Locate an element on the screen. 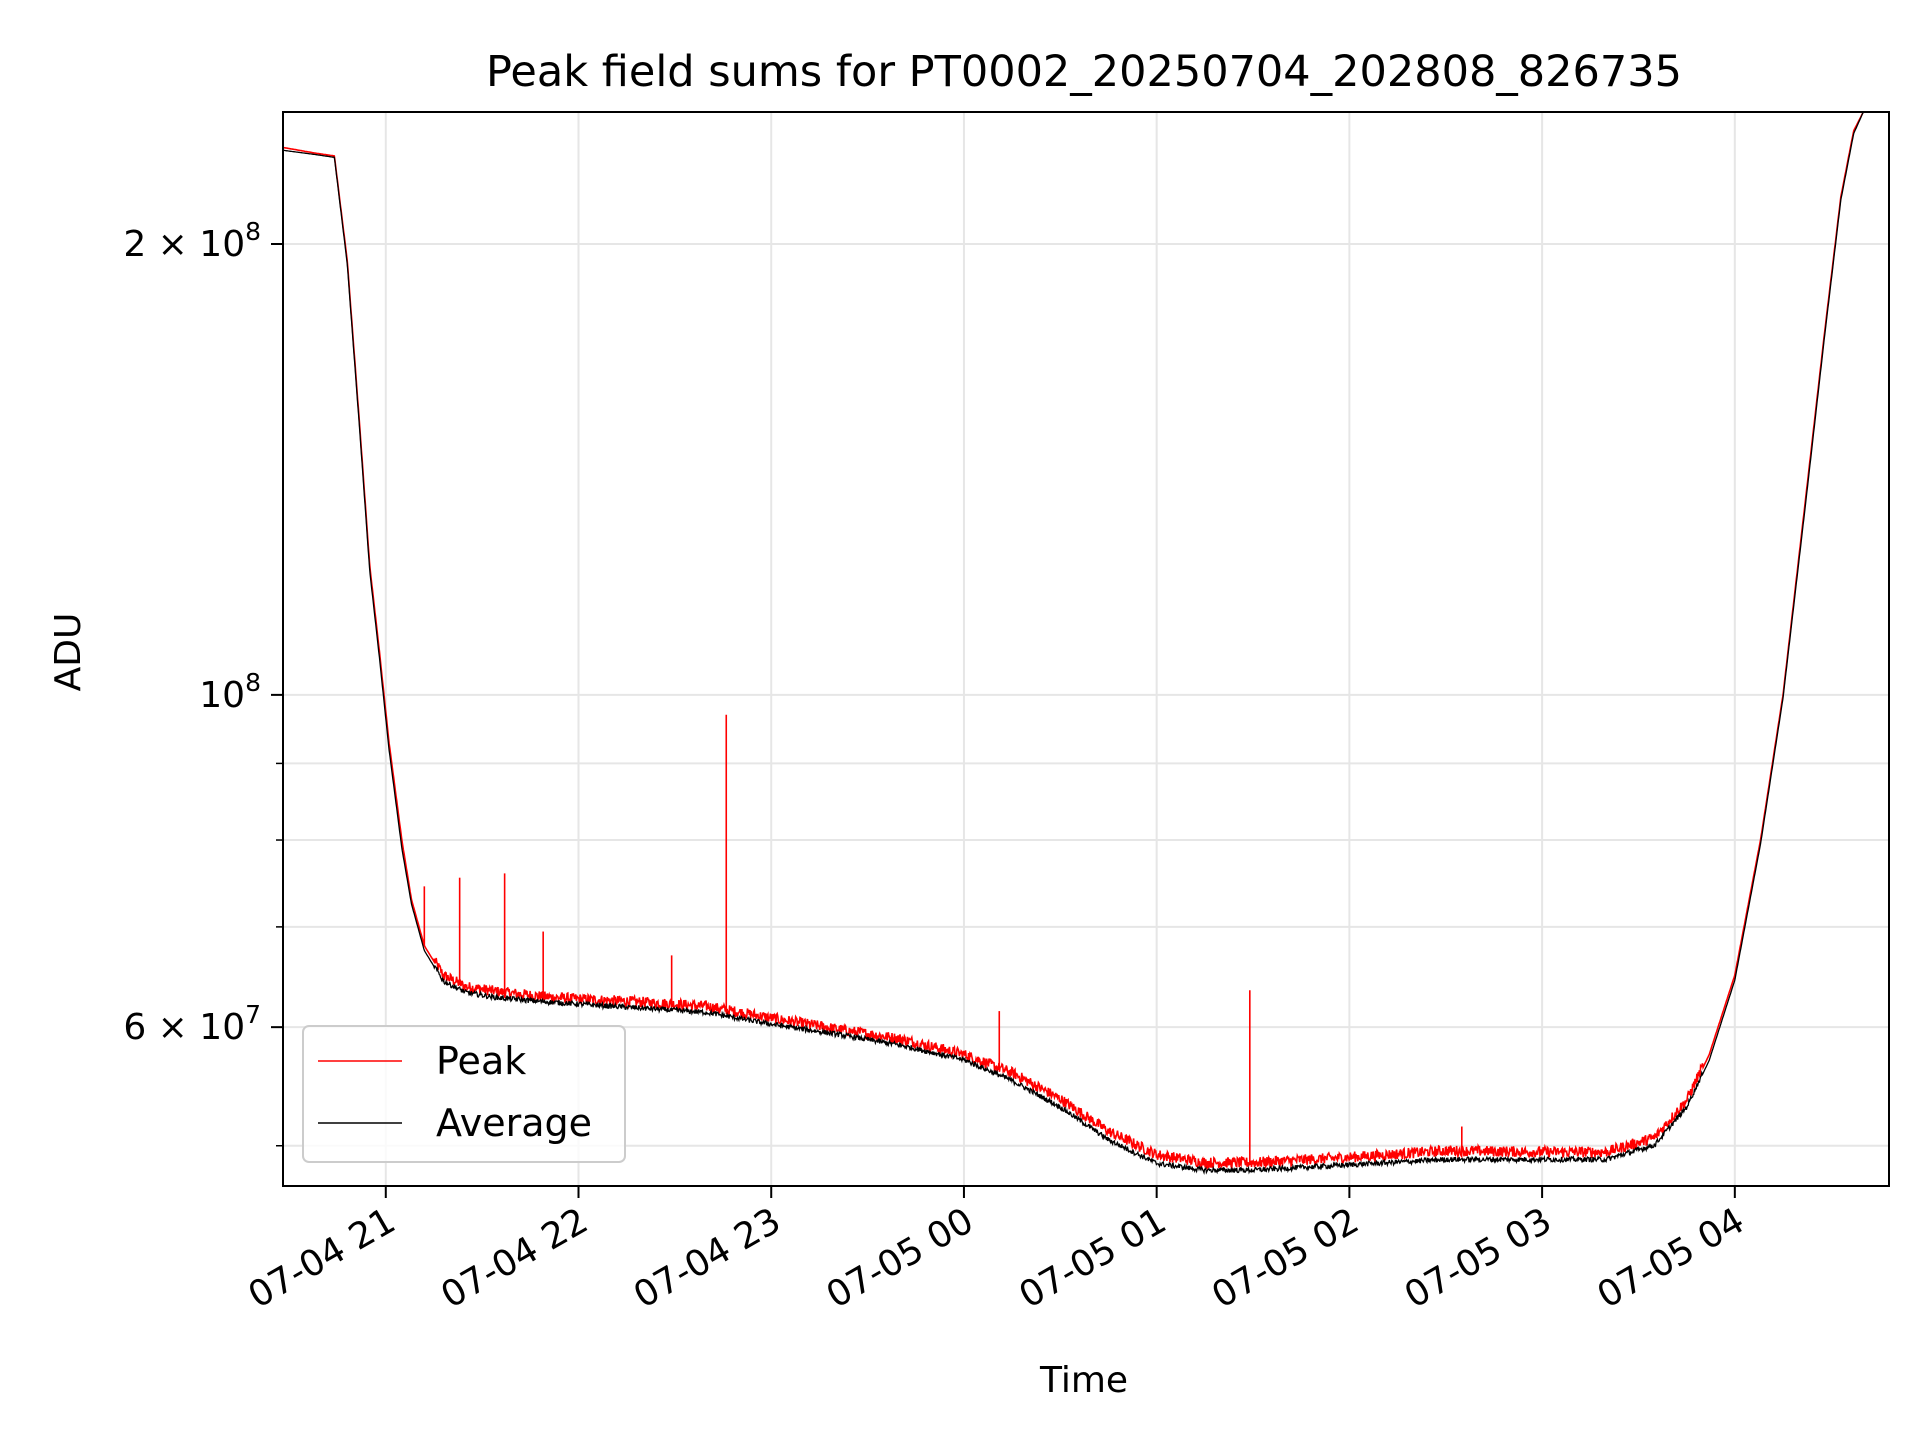  y-tick-label: 108 is located at coordinates (230, 692).